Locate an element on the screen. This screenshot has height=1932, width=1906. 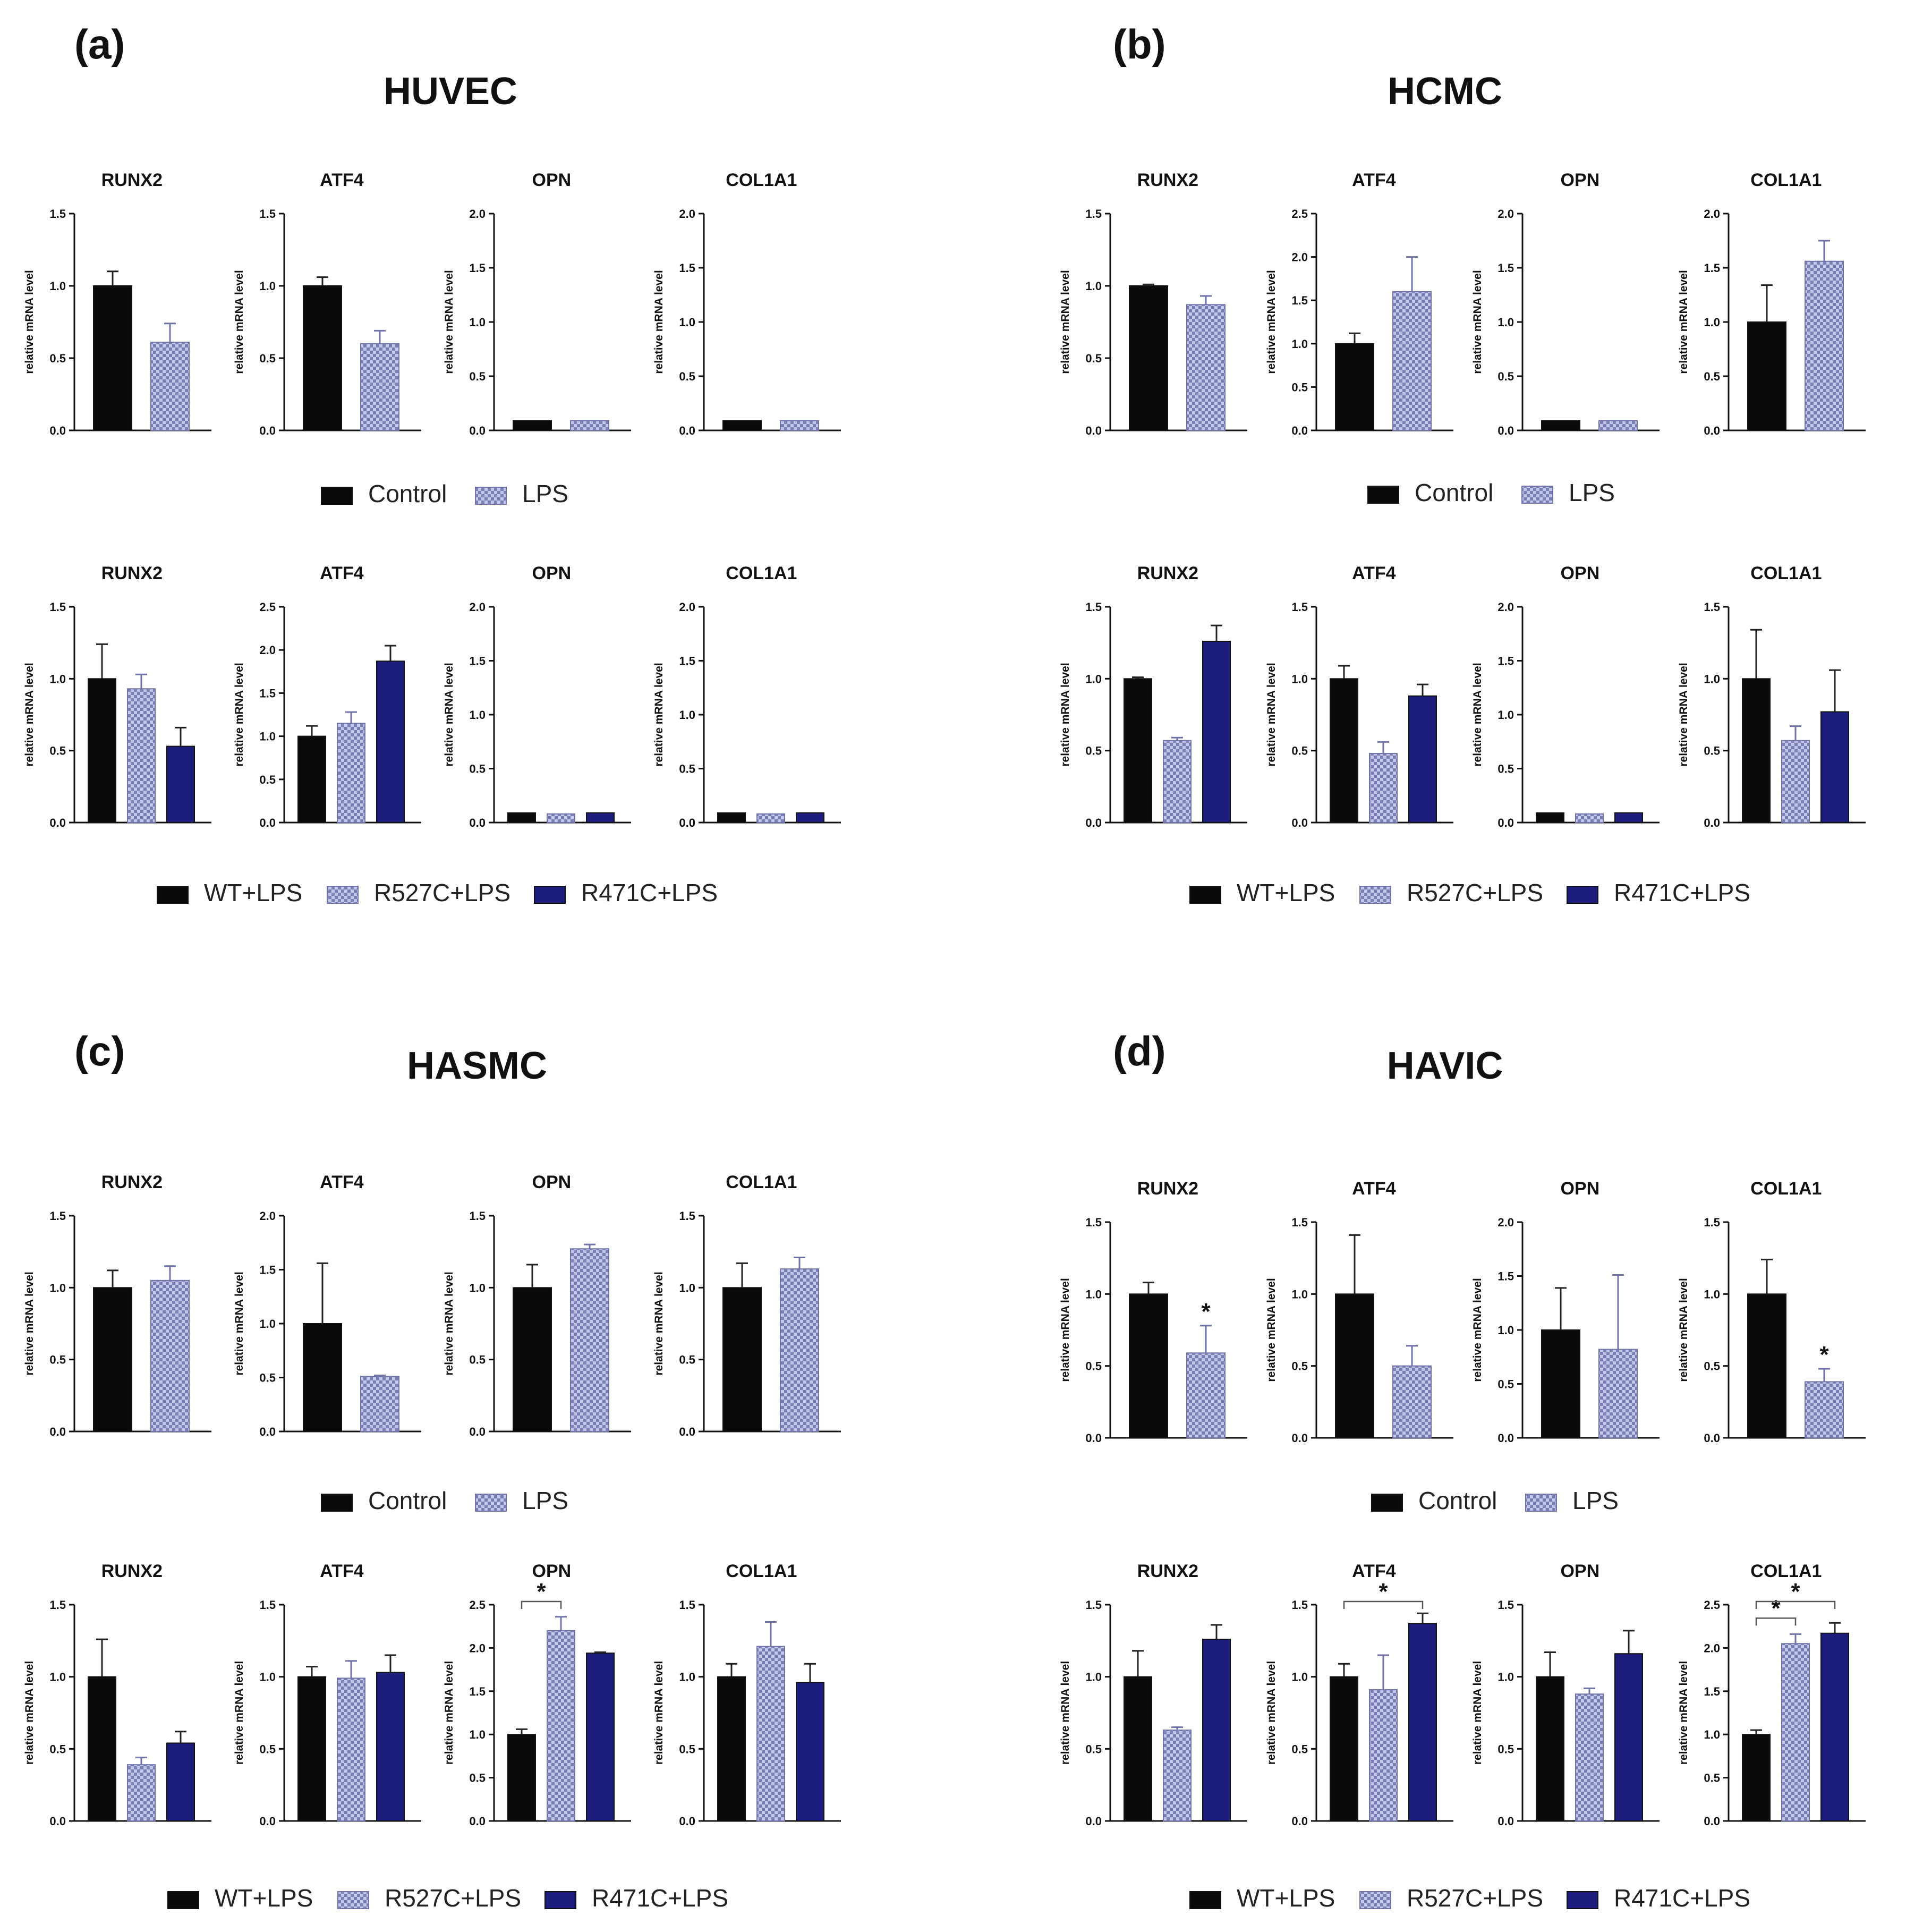
legend-label: R527C+LPS is located at coordinates (453, 1898).